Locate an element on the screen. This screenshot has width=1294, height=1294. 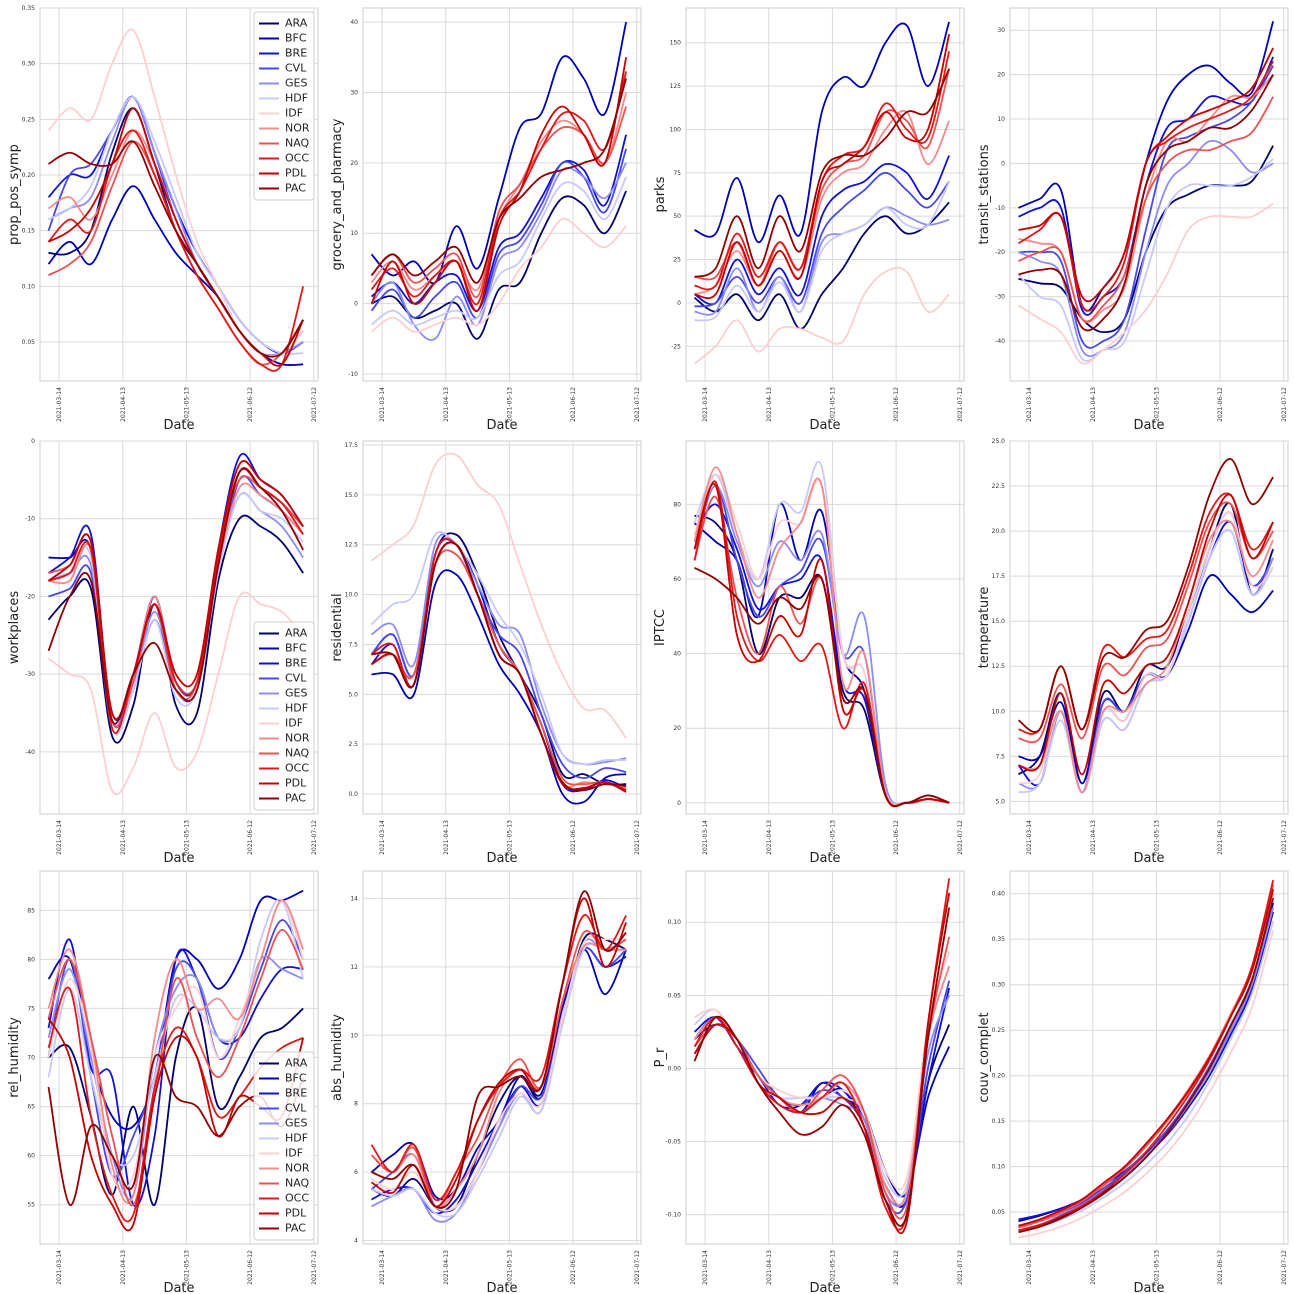
legend-label: CVL is located at coordinates (296, 678).